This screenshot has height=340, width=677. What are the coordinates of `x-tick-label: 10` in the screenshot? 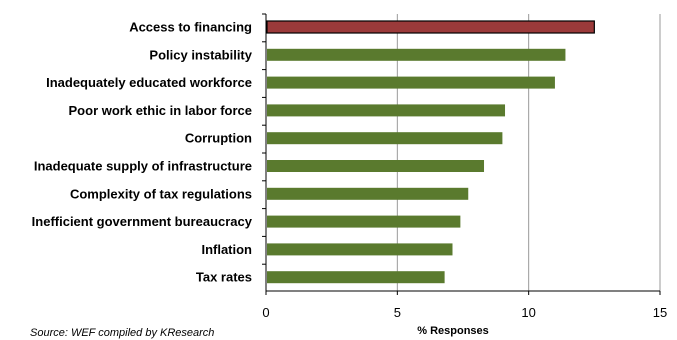 It's located at (528, 312).